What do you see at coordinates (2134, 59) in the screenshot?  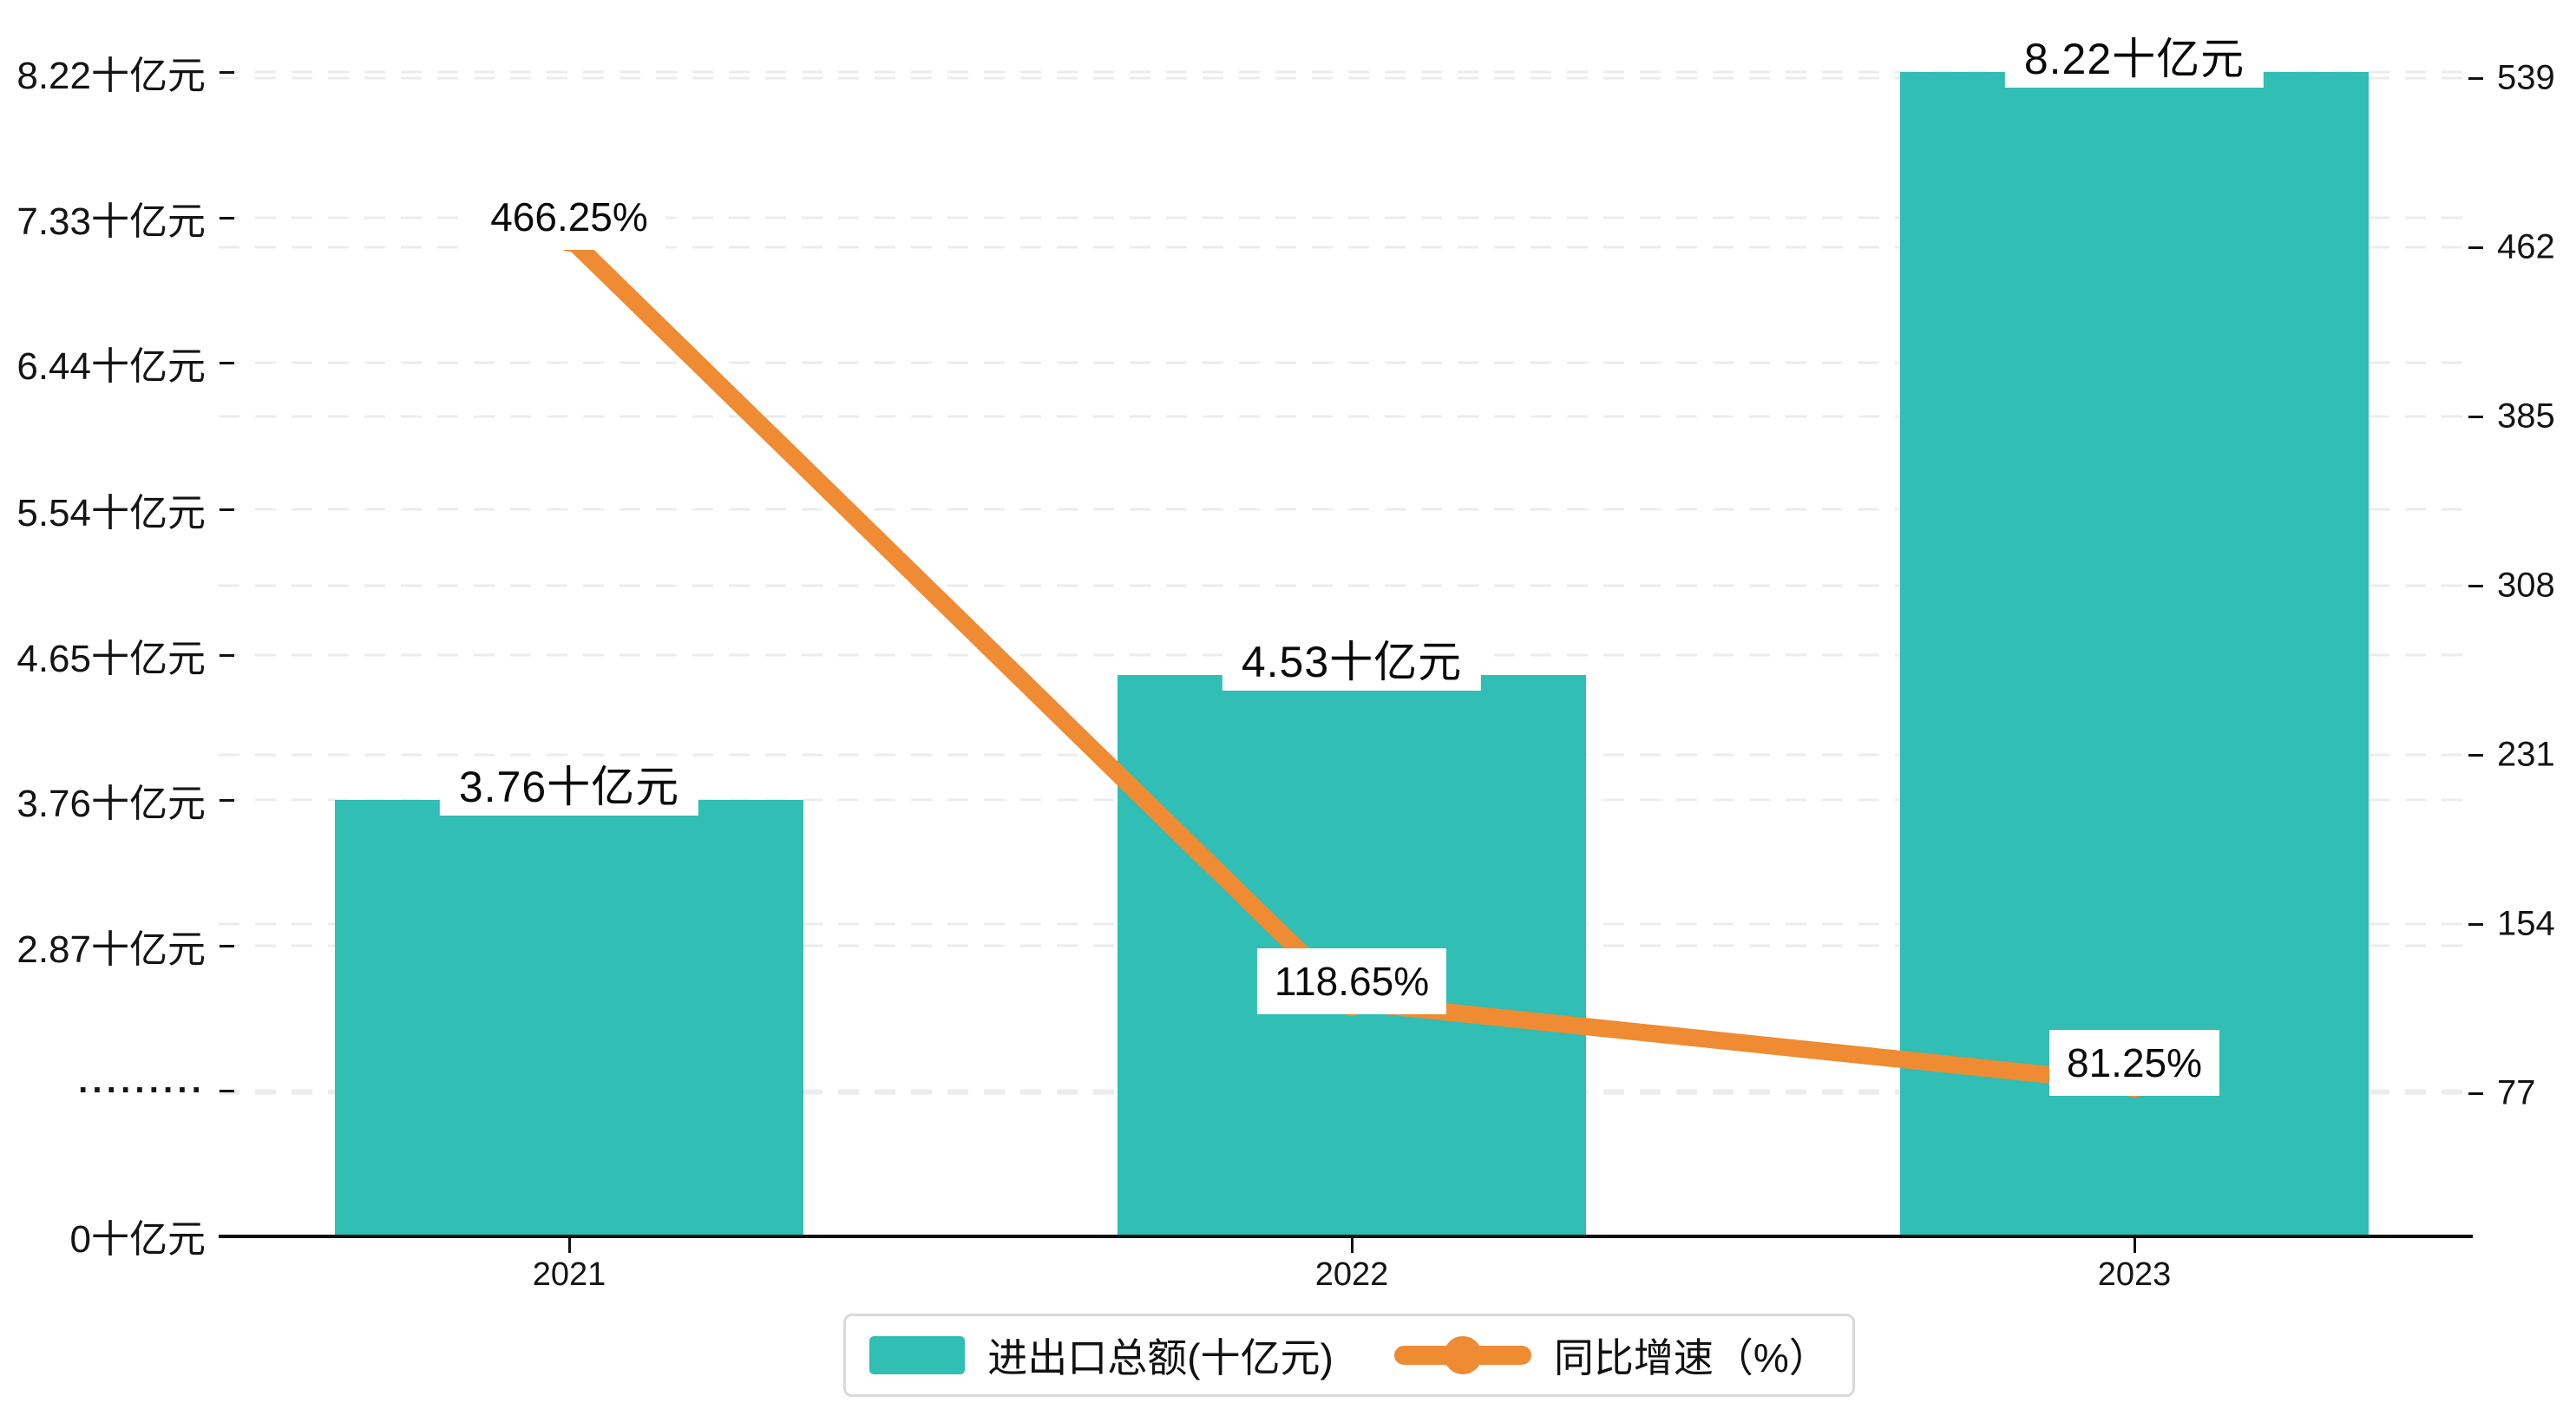 I see `bar-label-2023: 8.22十亿元` at bounding box center [2134, 59].